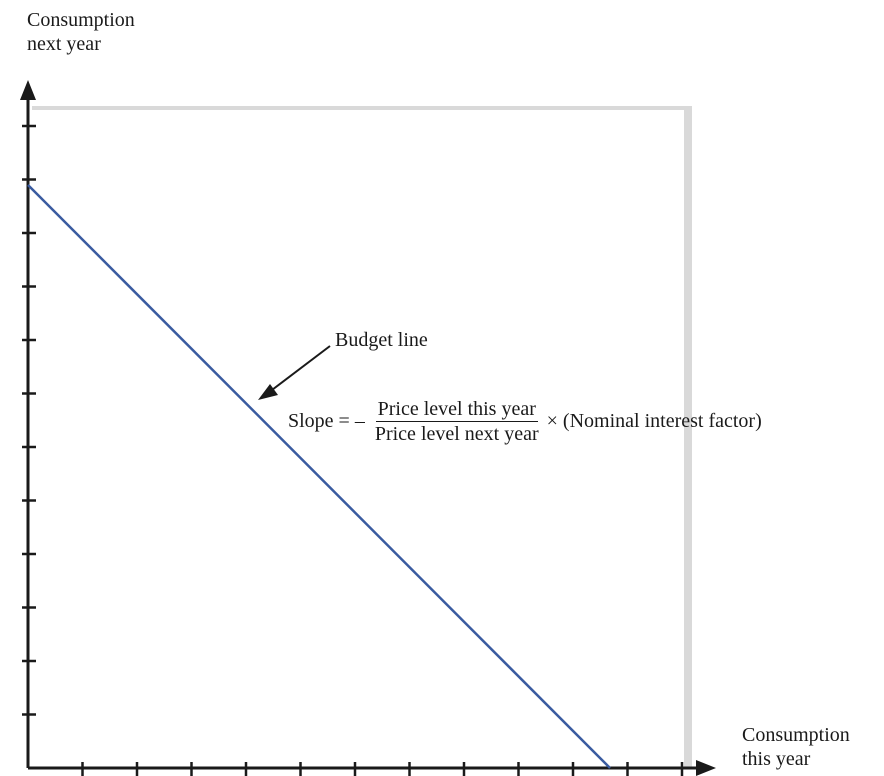 The height and width of the screenshot is (776, 884). Describe the element at coordinates (81, 32) in the screenshot. I see `y-axis-label: Consumption next year` at that location.